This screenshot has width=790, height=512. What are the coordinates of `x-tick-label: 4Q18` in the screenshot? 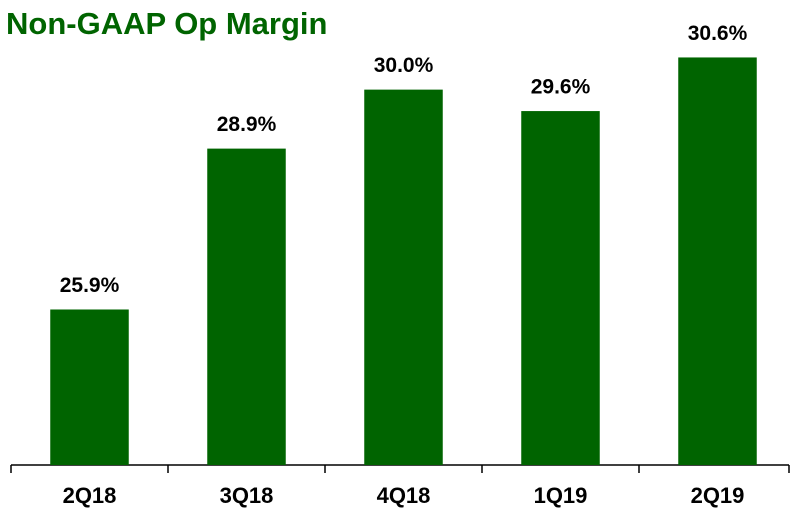 It's located at (404, 495).